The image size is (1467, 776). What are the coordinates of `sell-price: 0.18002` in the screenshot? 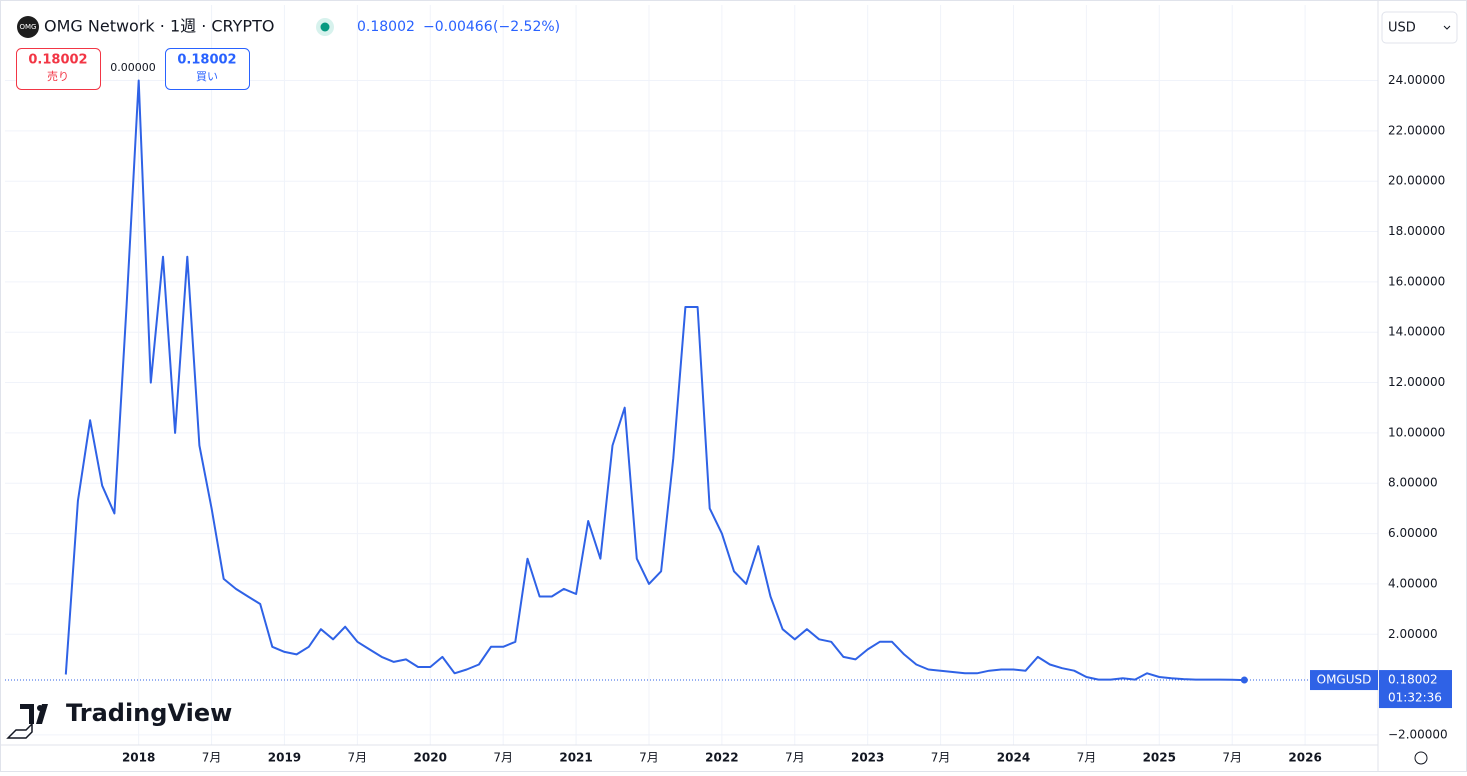 It's located at (57, 60).